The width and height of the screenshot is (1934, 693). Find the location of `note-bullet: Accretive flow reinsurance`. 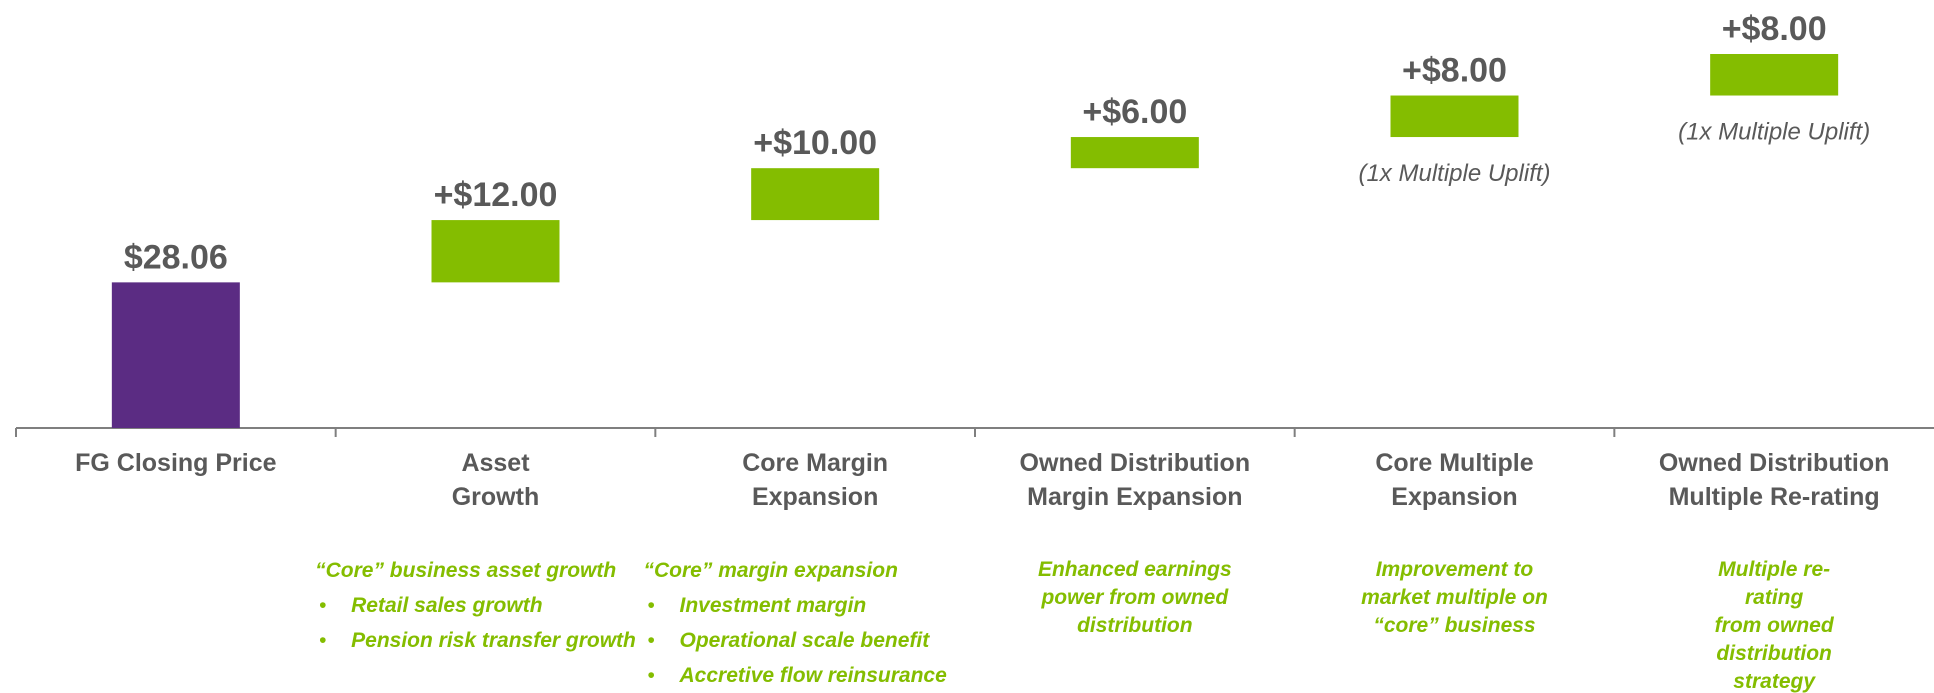

note-bullet: Accretive flow reinsurance is located at coordinates (795, 675).